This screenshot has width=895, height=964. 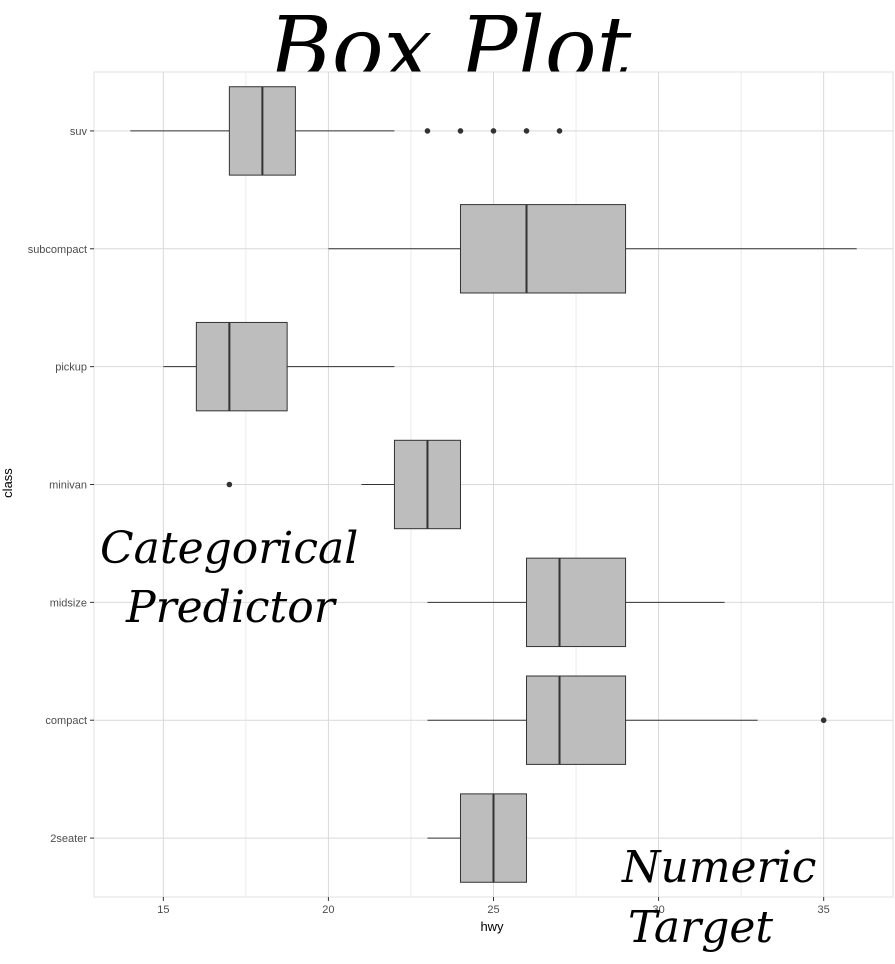 I want to click on x-tick-label: 15, so click(x=163, y=910).